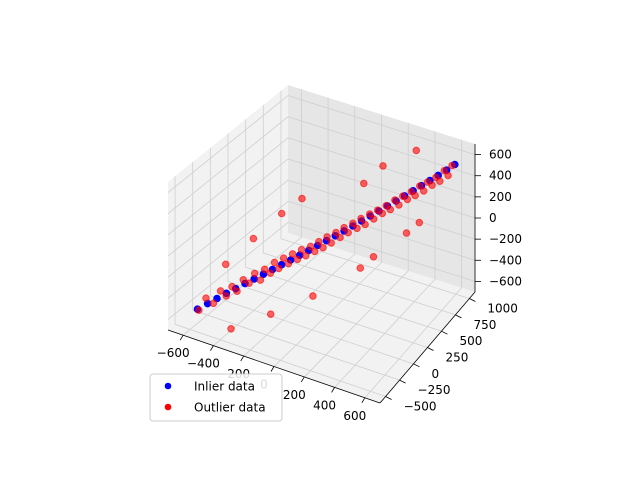 This screenshot has width=640, height=480. I want to click on z-tick-label: −400, so click(505, 260).